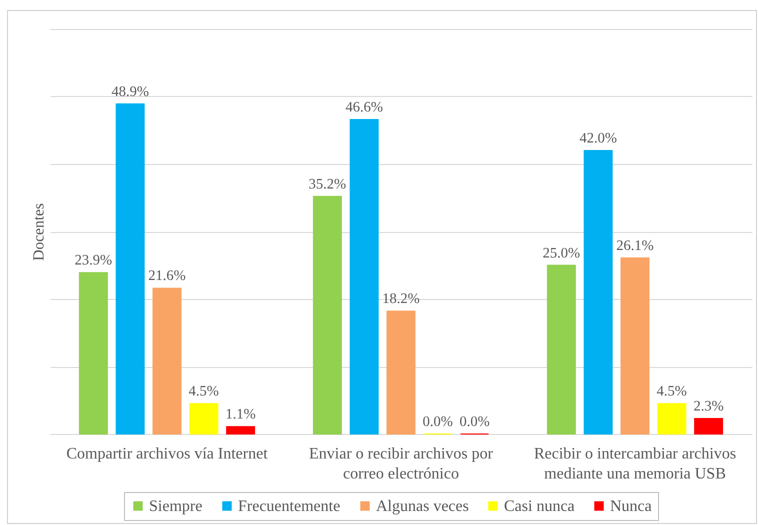  I want to click on data-label: 46.6%, so click(364, 107).